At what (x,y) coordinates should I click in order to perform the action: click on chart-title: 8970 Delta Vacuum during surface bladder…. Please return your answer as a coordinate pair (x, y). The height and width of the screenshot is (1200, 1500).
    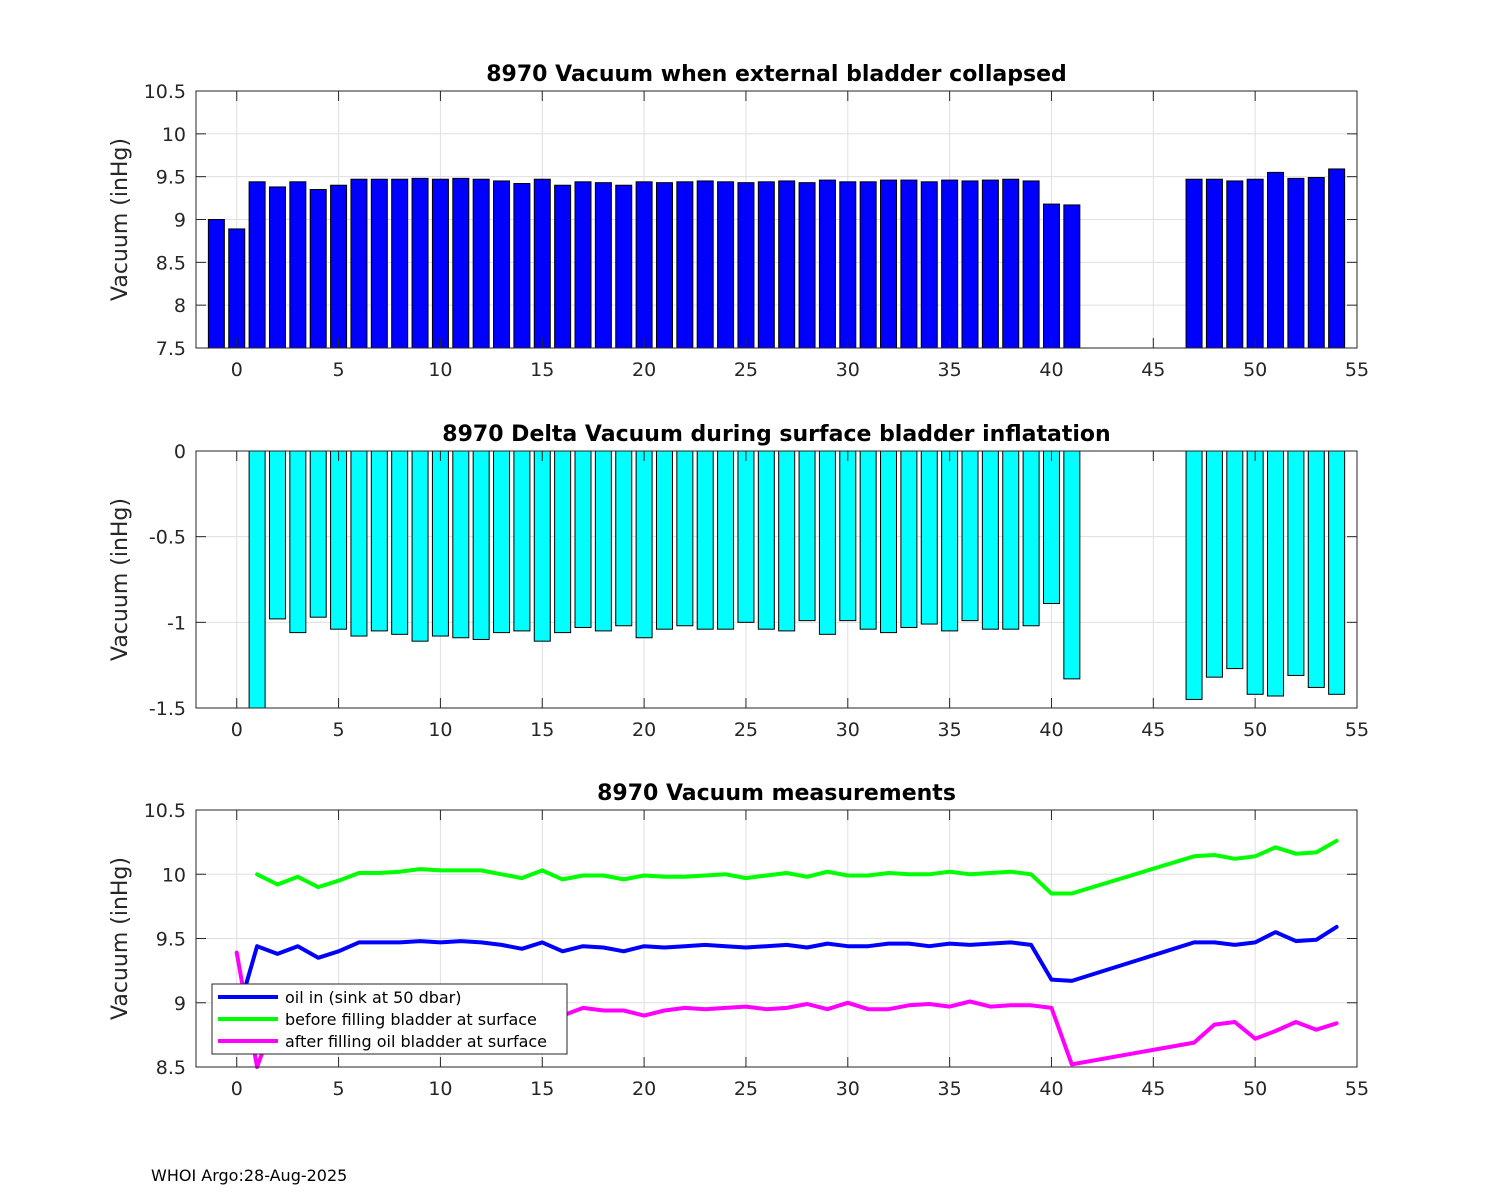
    Looking at the image, I should click on (776, 434).